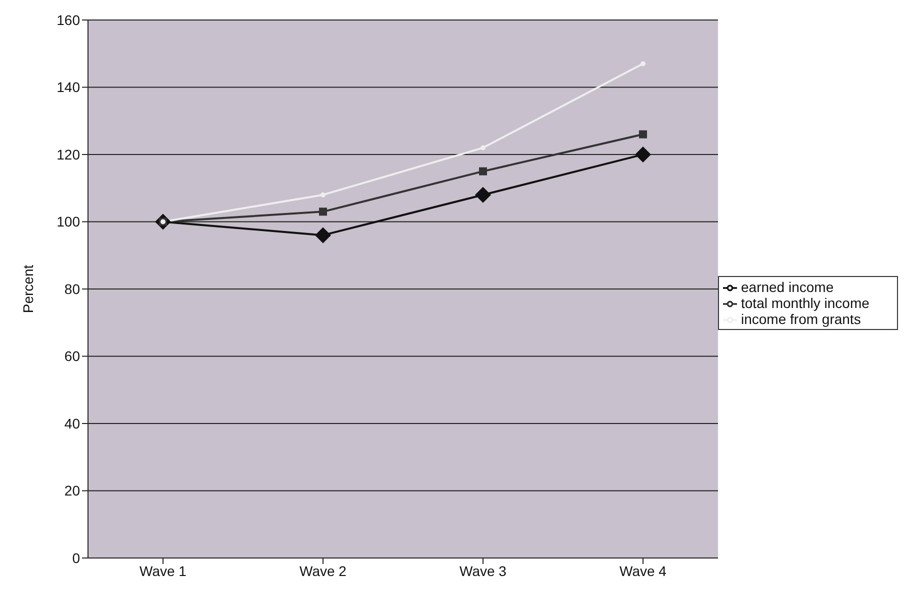 This screenshot has height=610, width=920. I want to click on x-tick-label: Wave 4, so click(643, 570).